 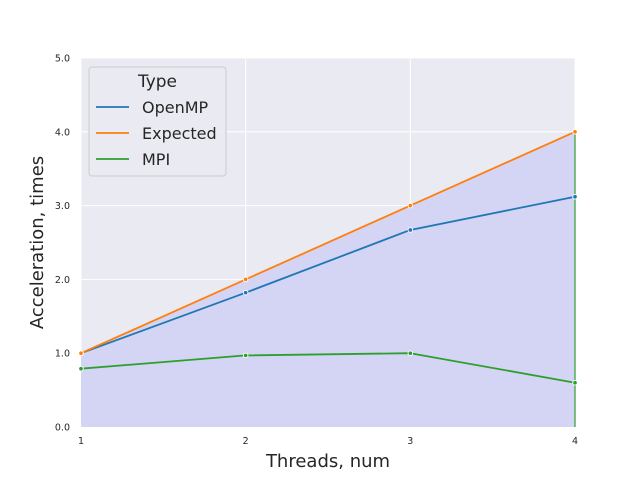 What do you see at coordinates (157, 121) in the screenshot?
I see `legend: Type OpenMP Expected MPI` at bounding box center [157, 121].